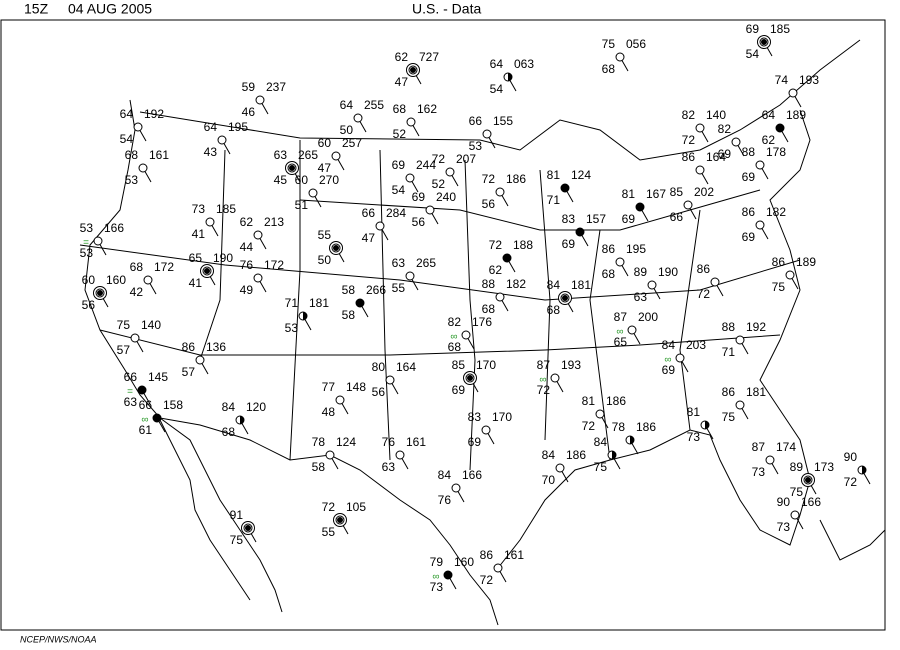 The height and width of the screenshot is (650, 900). I want to click on dewpoint: 62, so click(496, 270).